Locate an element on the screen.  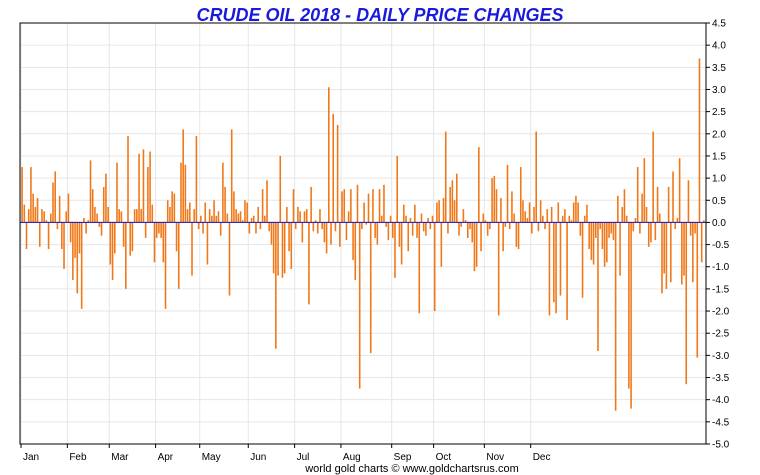
y-tick-label: 0.0 is located at coordinates (719, 223).